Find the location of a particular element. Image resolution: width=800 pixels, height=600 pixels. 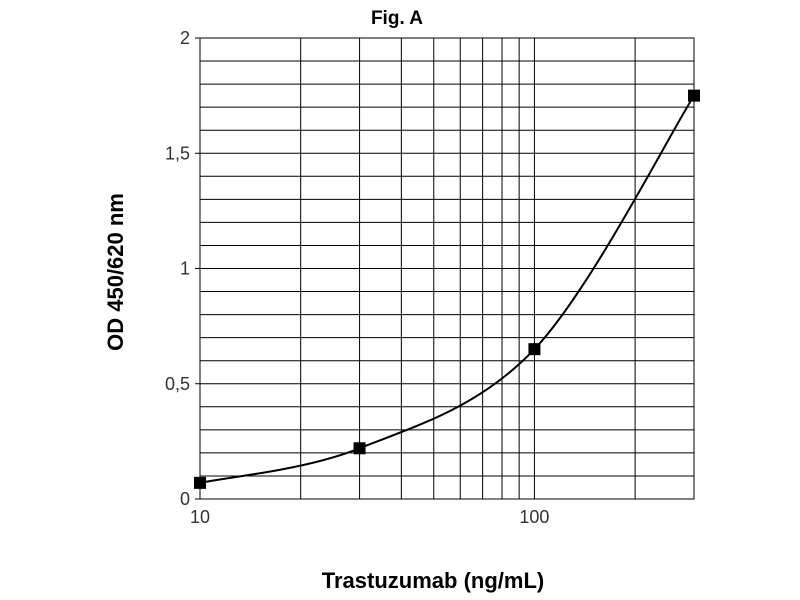

x-tick-label: 100 is located at coordinates (534, 517).